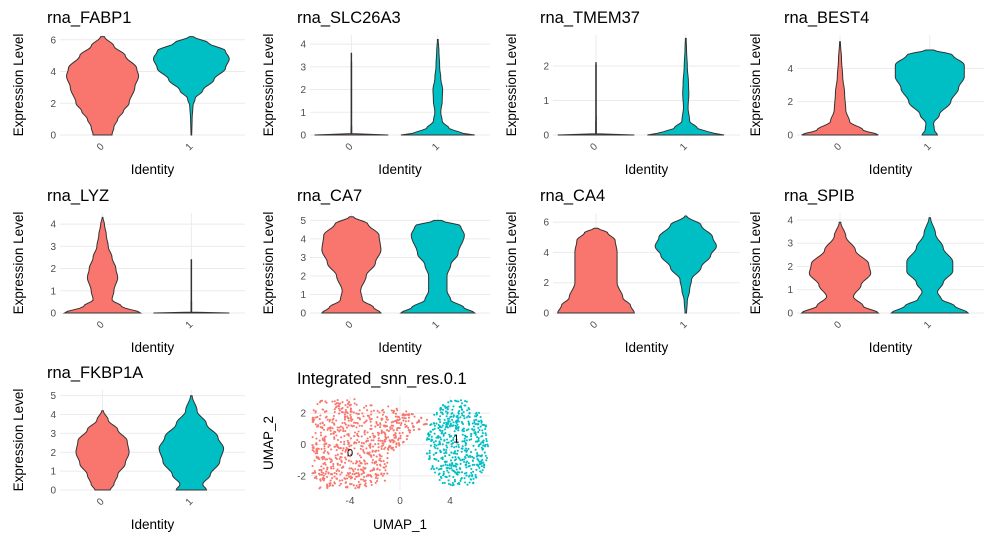  What do you see at coordinates (349, 18) in the screenshot?
I see `panel-title: rna_SLC26A3` at bounding box center [349, 18].